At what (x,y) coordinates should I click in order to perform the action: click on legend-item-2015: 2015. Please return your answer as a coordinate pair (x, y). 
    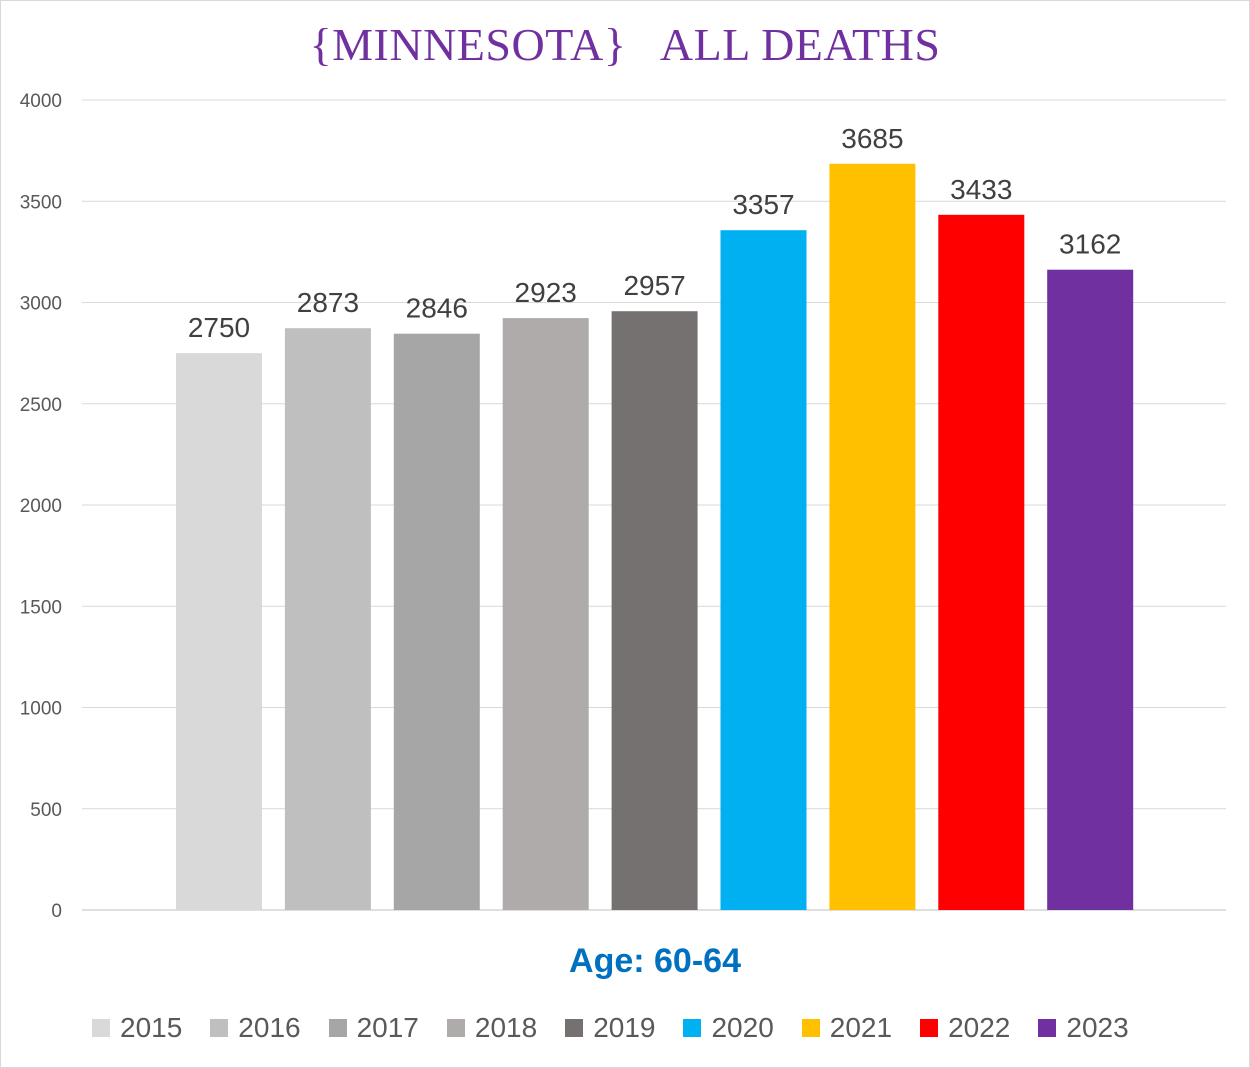
    Looking at the image, I should click on (137, 1028).